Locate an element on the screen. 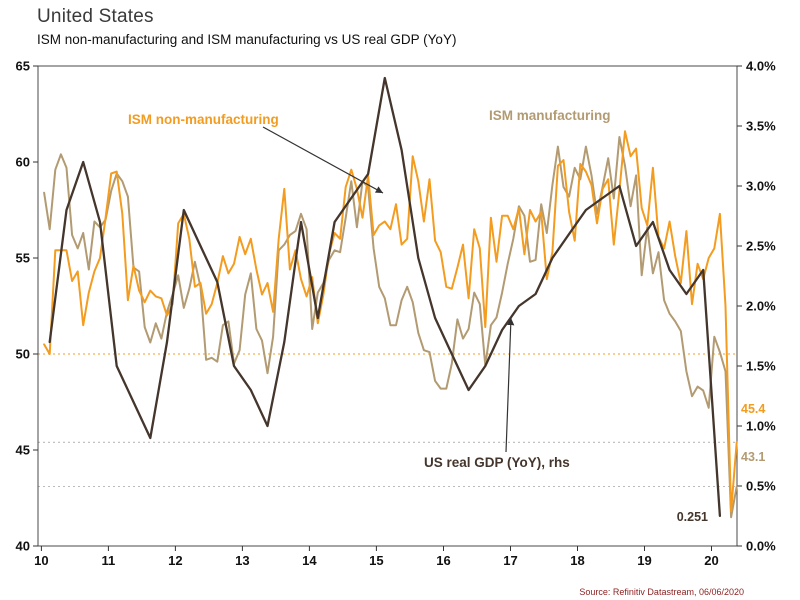 The image size is (800, 600). x-axis: 10 11 12 13 14 15 16 17 18 19 20 is located at coordinates (376, 557).